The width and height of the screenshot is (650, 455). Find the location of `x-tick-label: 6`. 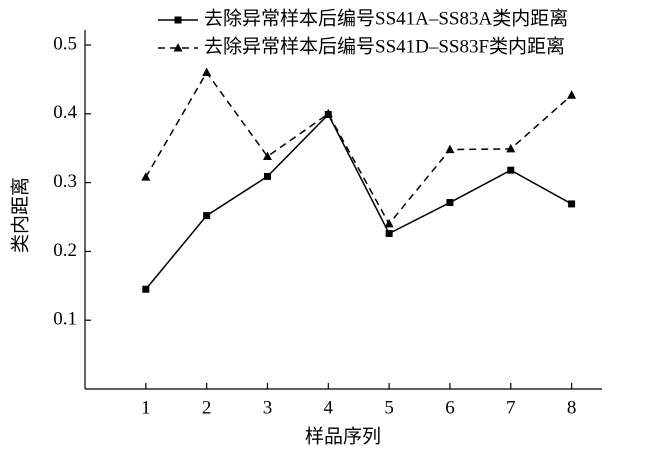

x-tick-label: 6 is located at coordinates (450, 407).